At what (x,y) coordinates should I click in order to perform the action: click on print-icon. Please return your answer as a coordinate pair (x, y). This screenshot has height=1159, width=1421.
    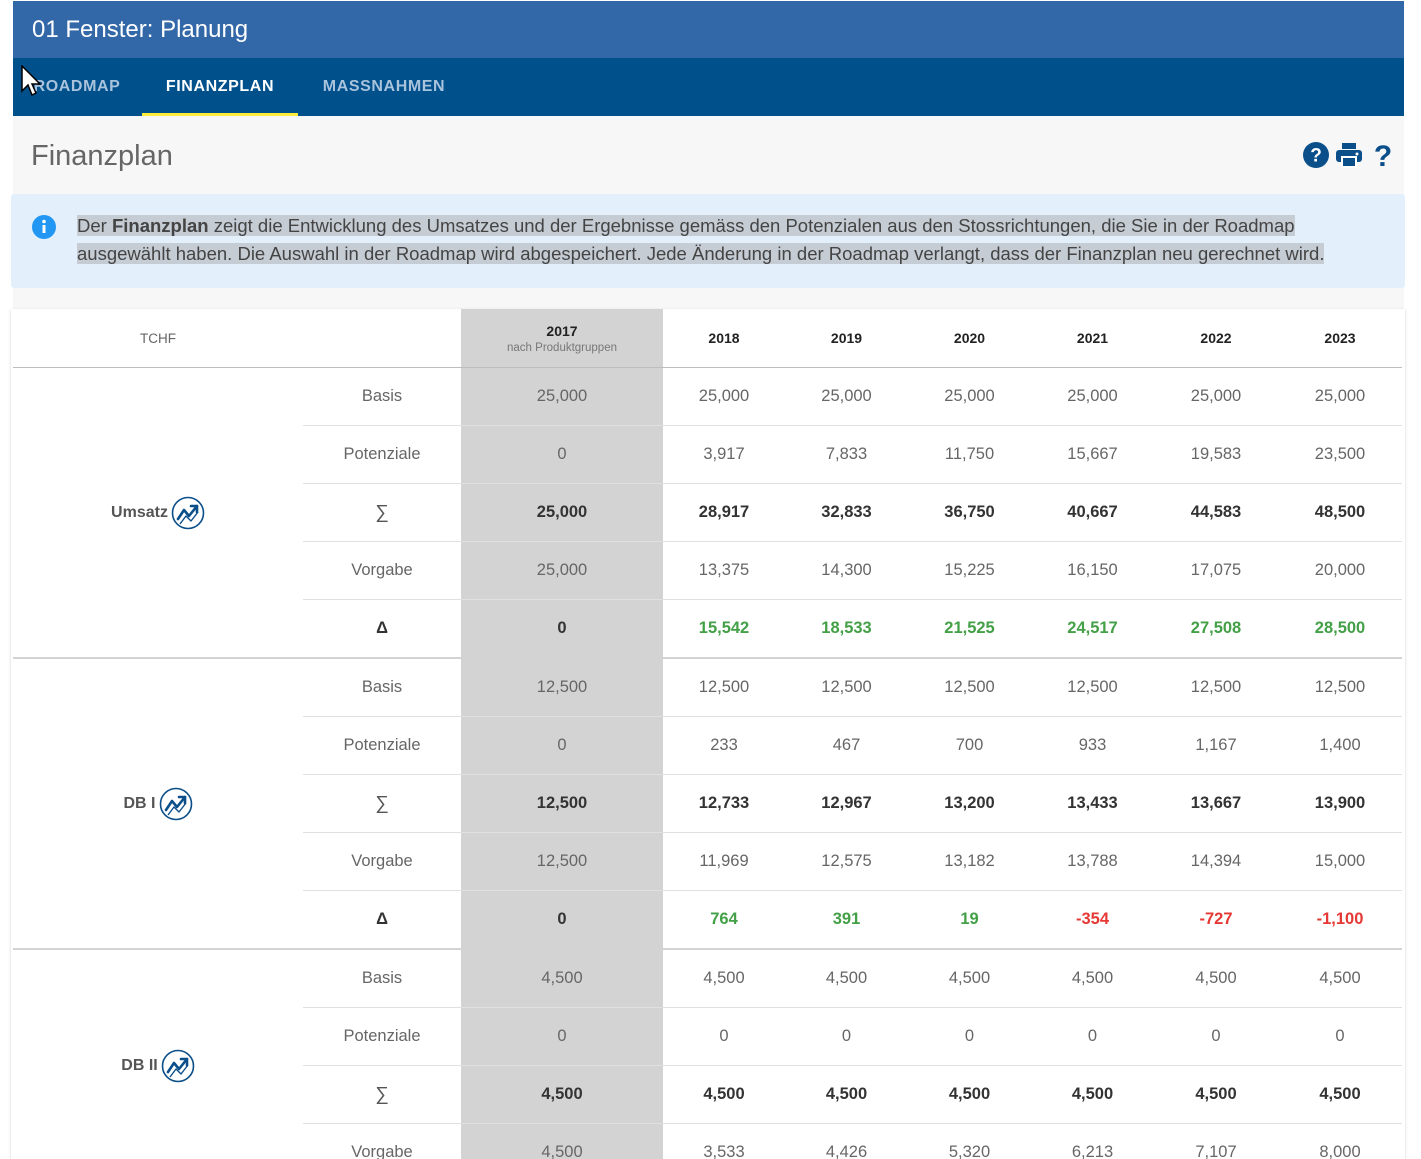
    Looking at the image, I should click on (1349, 155).